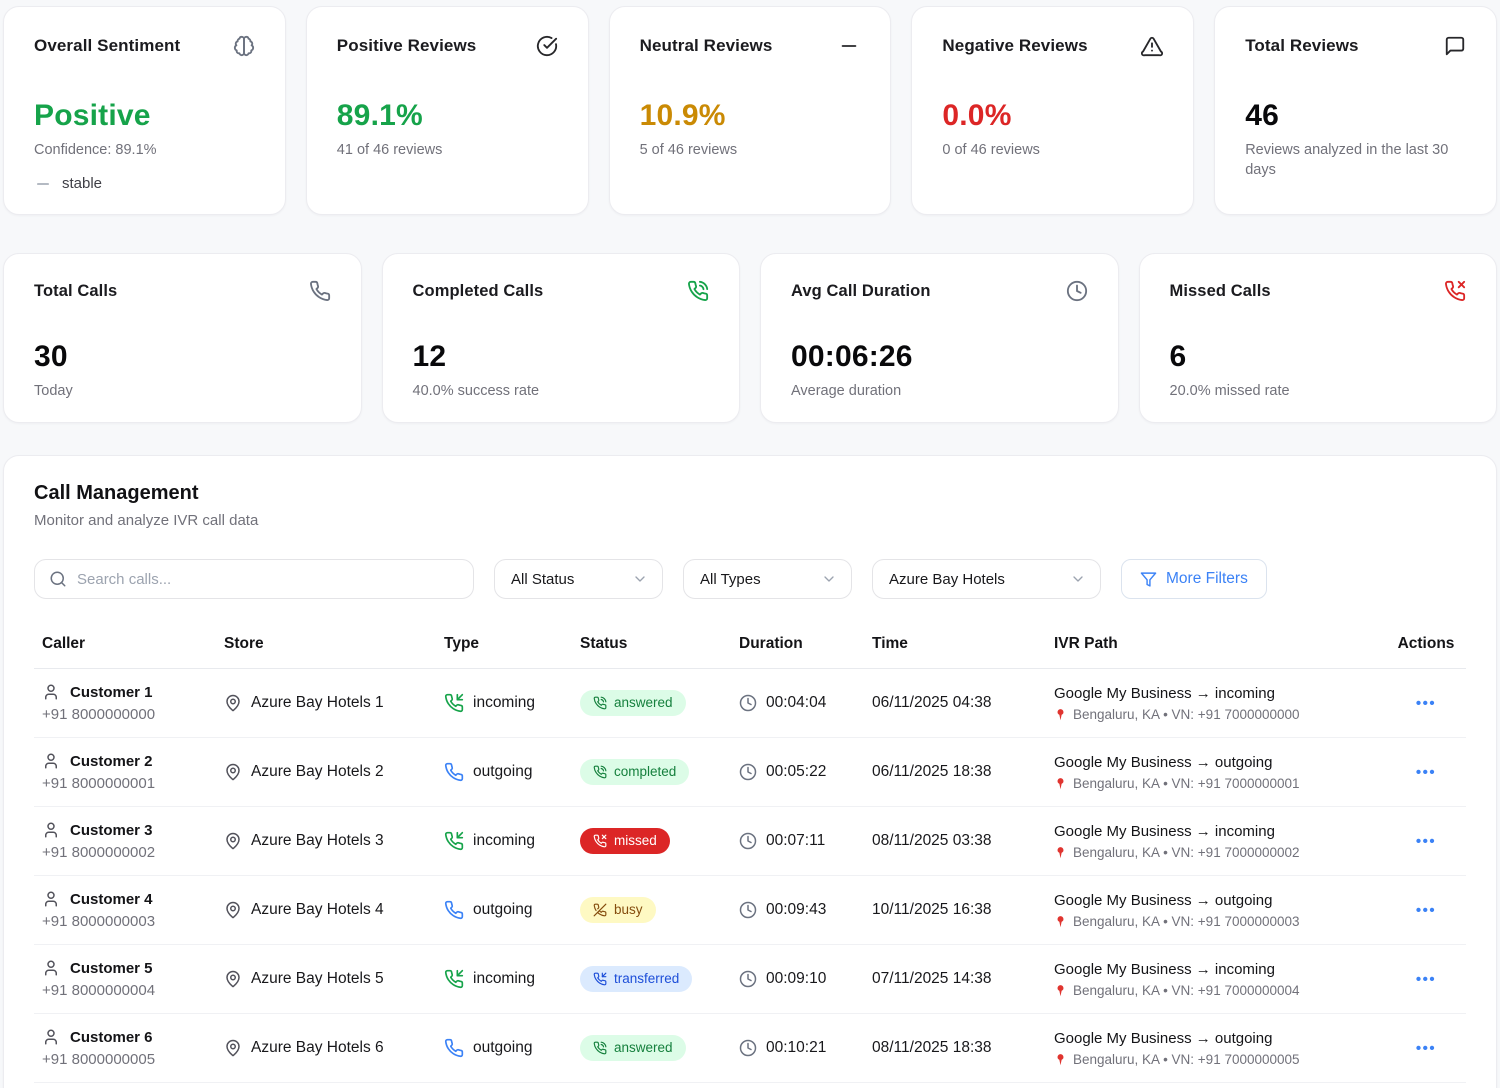 This screenshot has width=1500, height=1088. I want to click on ivr-location: Bengaluru, KA • VN: +91 7000000000, so click(1186, 714).